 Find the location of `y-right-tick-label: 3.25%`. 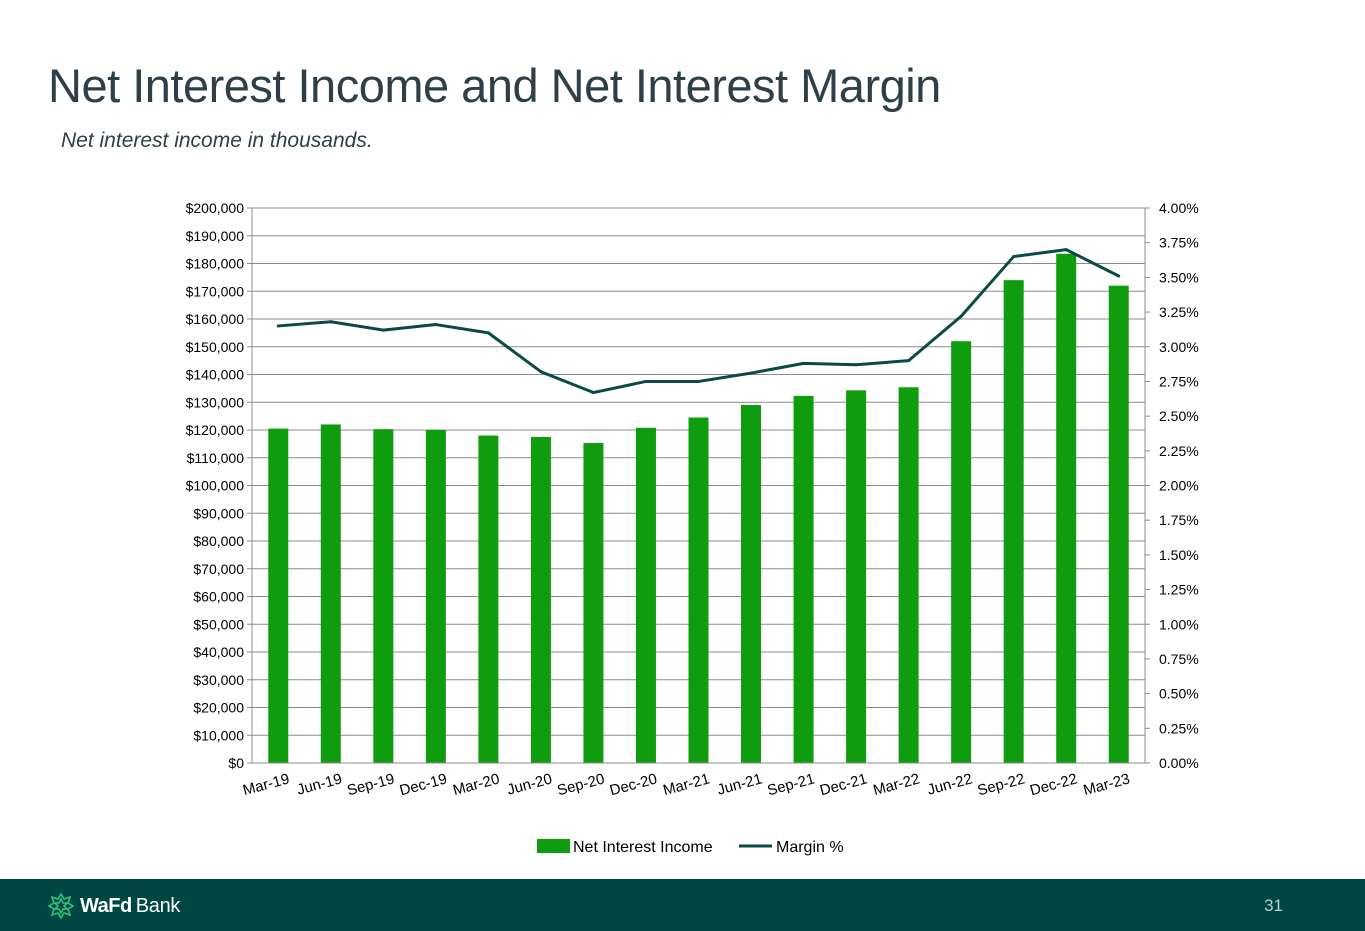

y-right-tick-label: 3.25% is located at coordinates (1179, 312).